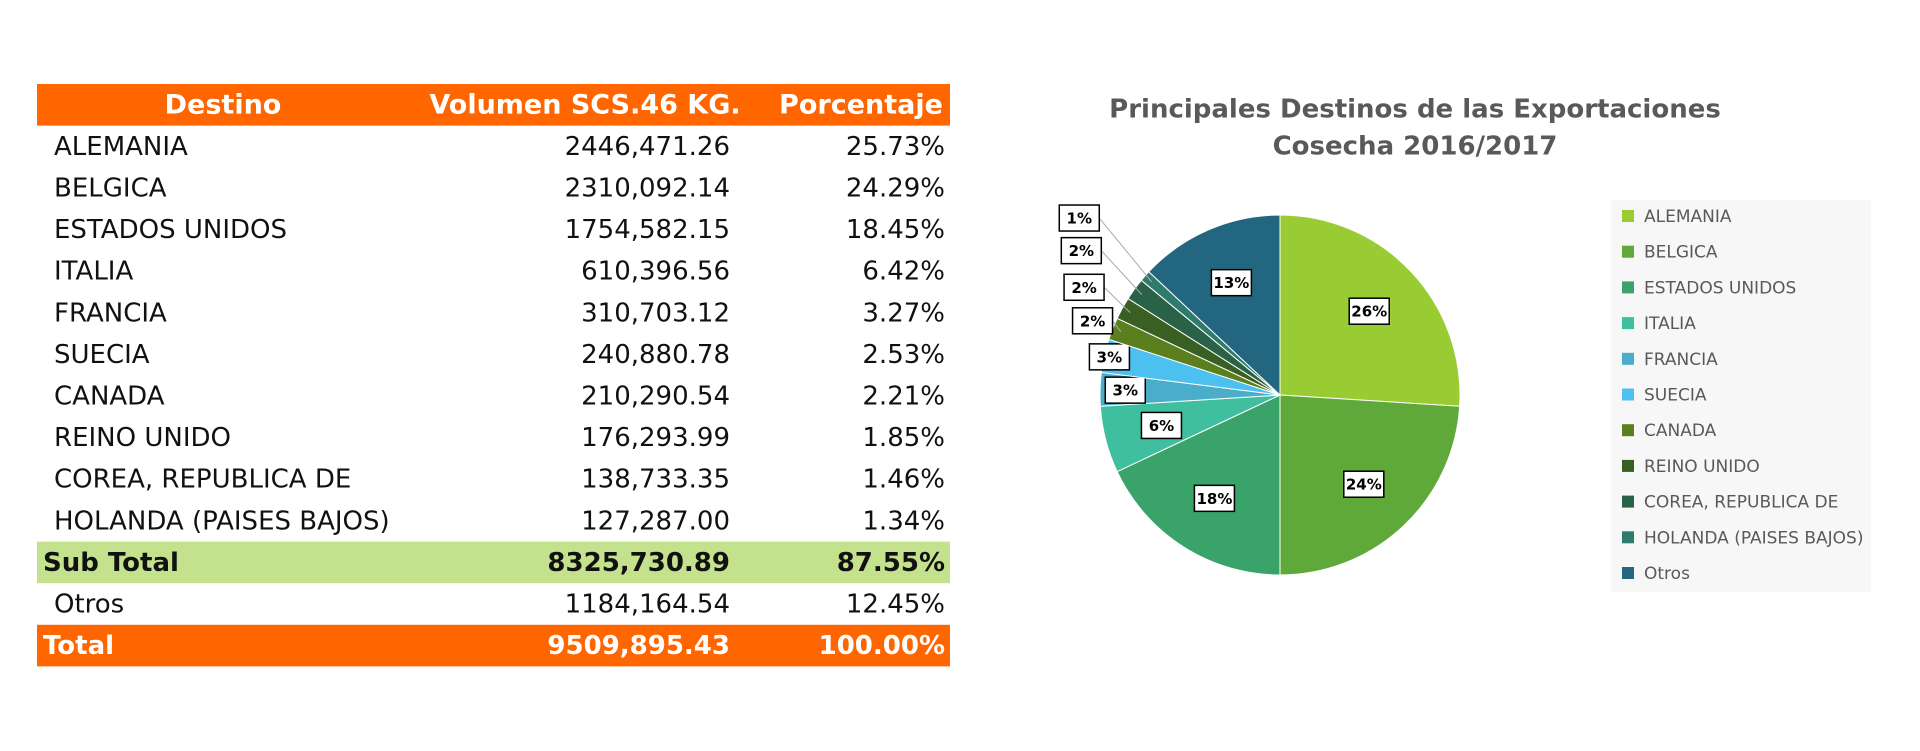 This screenshot has width=1920, height=751. I want to click on data-label: 6%, so click(1161, 426).